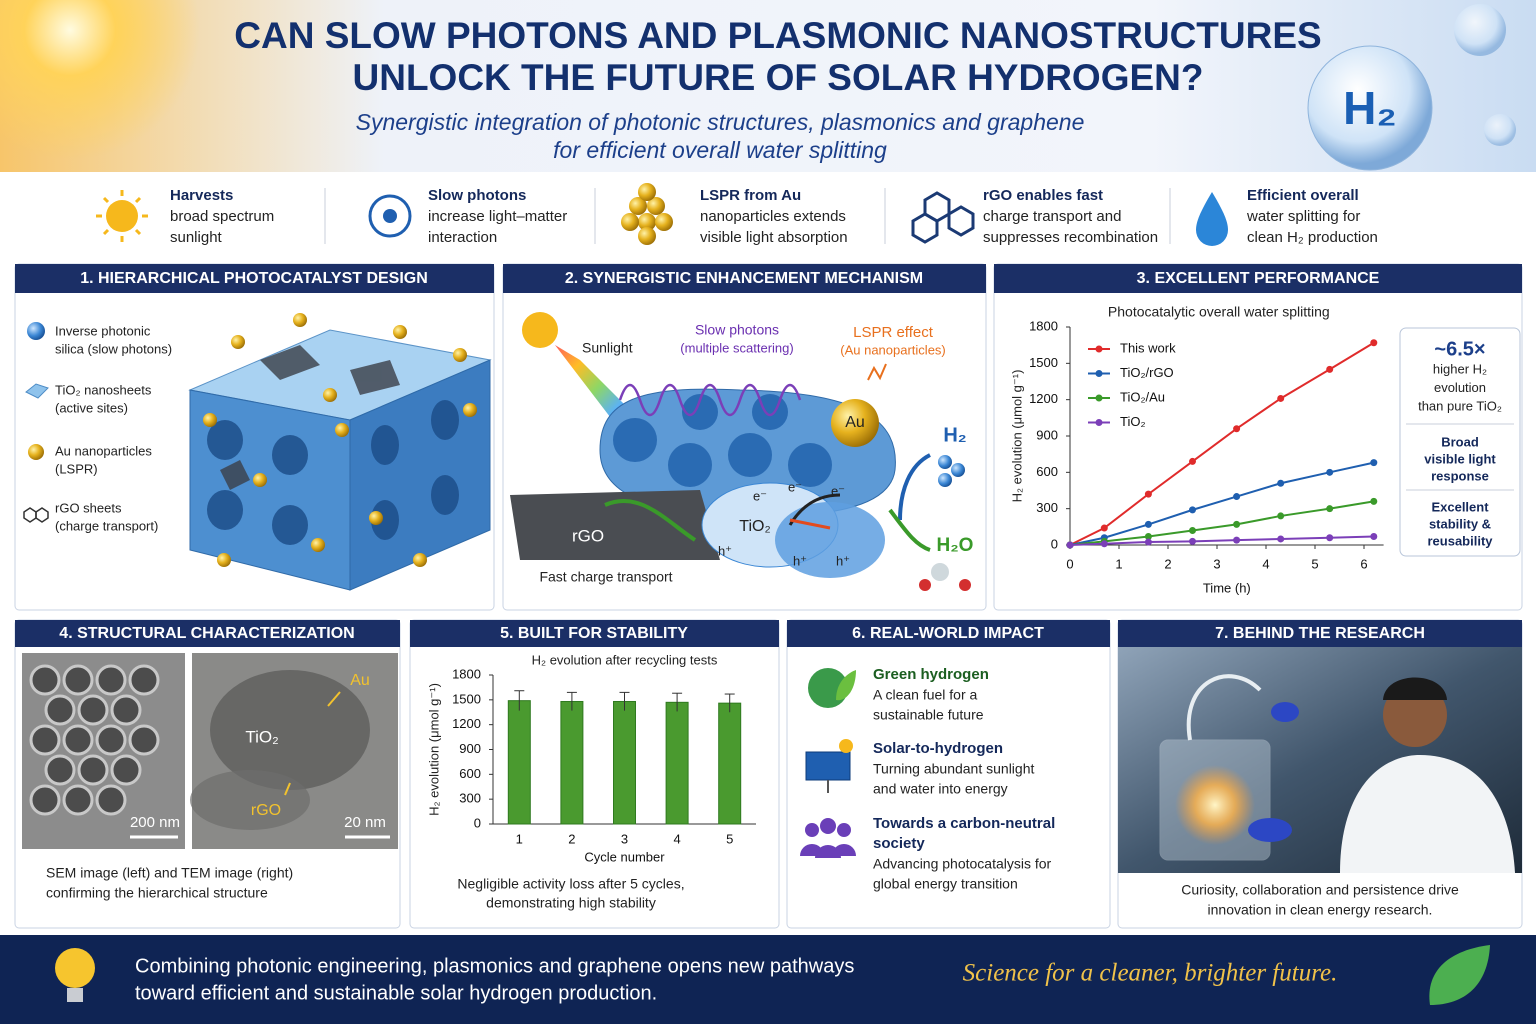 The height and width of the screenshot is (1024, 1536). What do you see at coordinates (607, 348) in the screenshot?
I see `label: Sunlight` at bounding box center [607, 348].